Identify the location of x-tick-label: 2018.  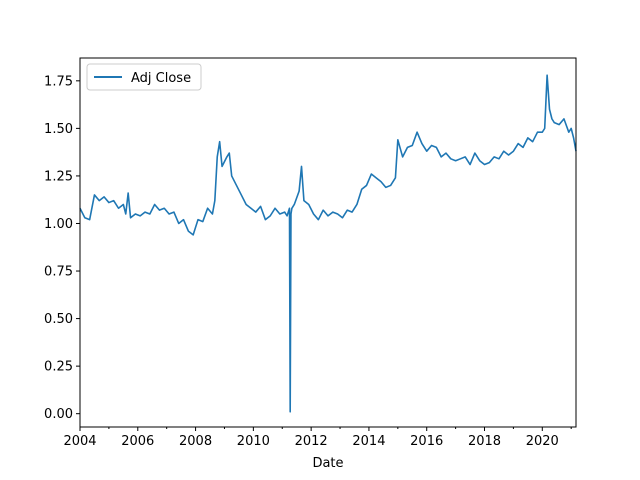
(484, 441).